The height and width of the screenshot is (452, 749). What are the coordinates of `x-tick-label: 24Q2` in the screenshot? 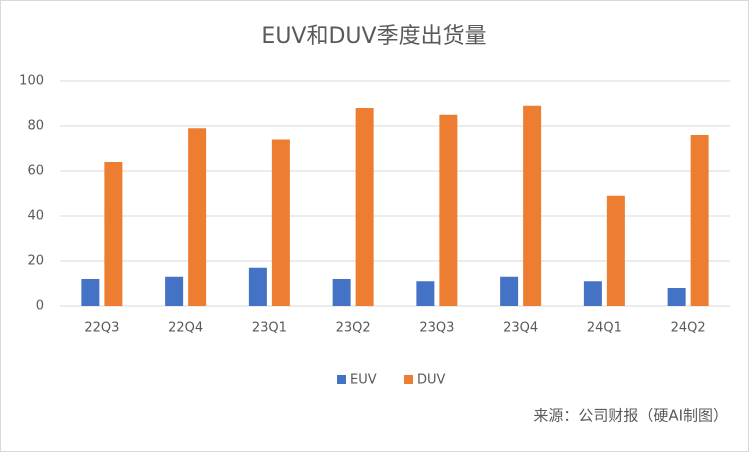 It's located at (688, 328).